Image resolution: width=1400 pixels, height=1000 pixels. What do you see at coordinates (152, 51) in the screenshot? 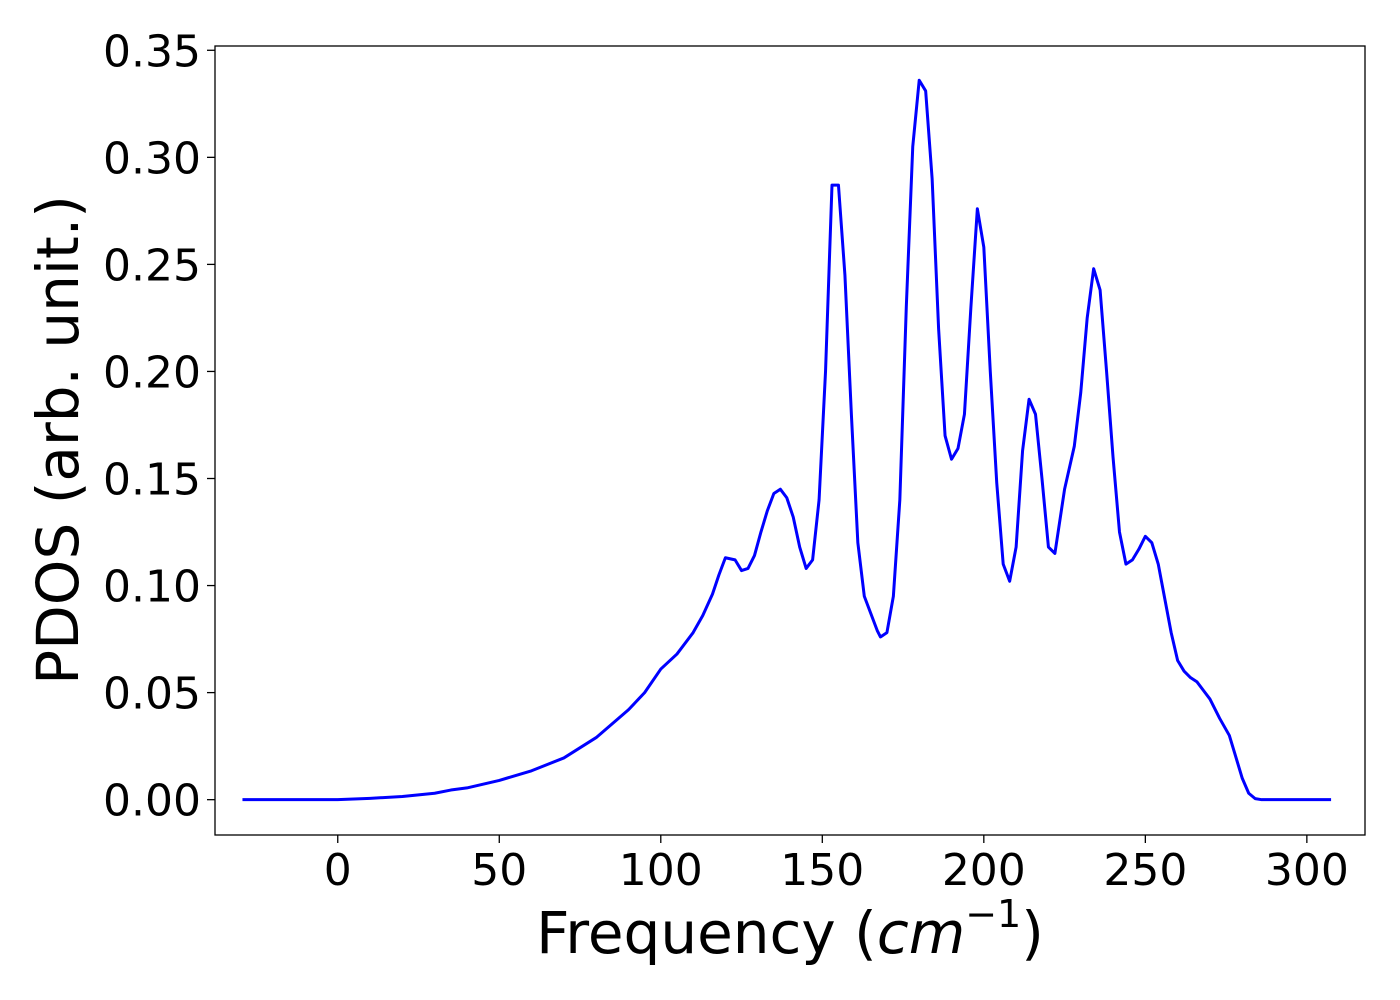
I see `y-tick-label: 0.35` at bounding box center [152, 51].